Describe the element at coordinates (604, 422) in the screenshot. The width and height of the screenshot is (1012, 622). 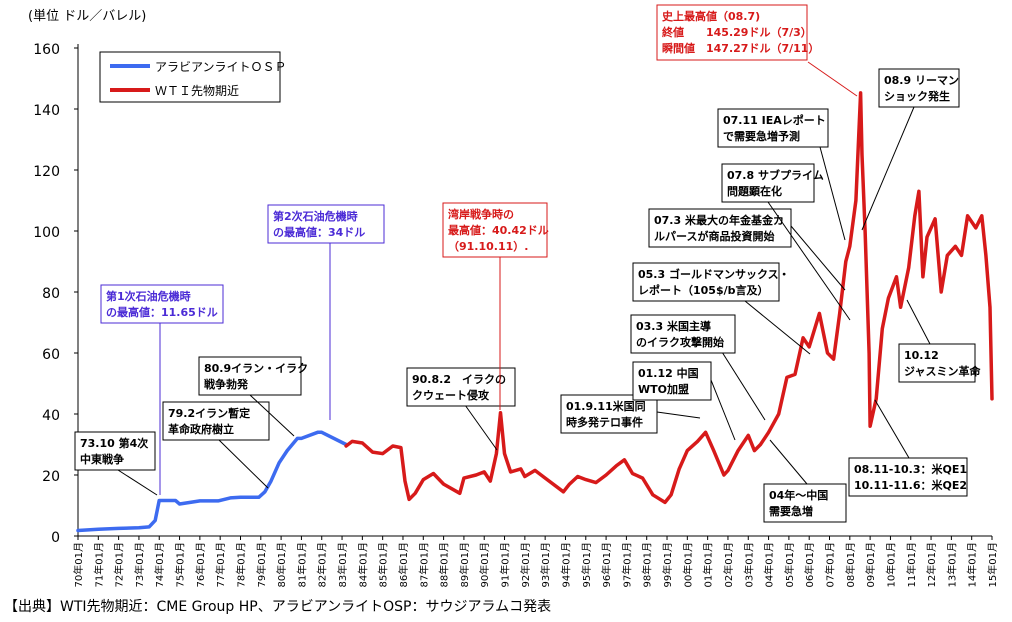
I see `annotation-text: 時多発テロ事件` at that location.